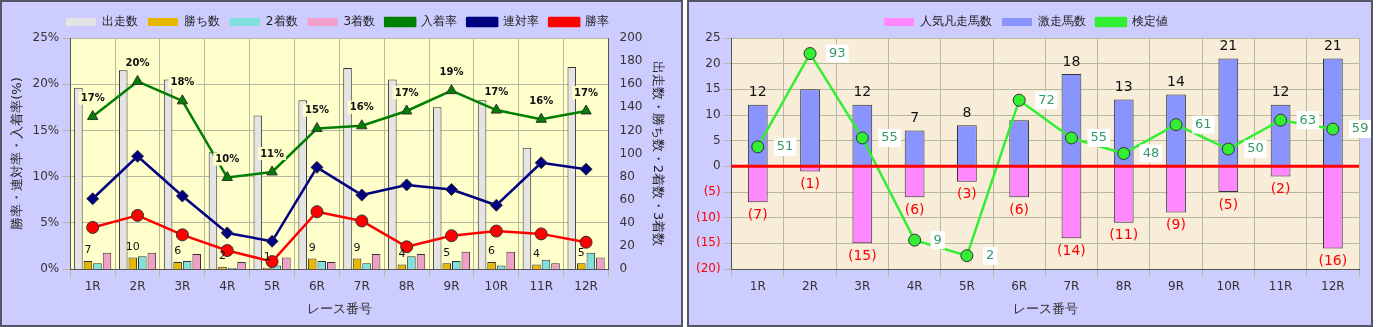 The image size is (1377, 327). I want to click on x-tick-label: 3R, so click(862, 286).